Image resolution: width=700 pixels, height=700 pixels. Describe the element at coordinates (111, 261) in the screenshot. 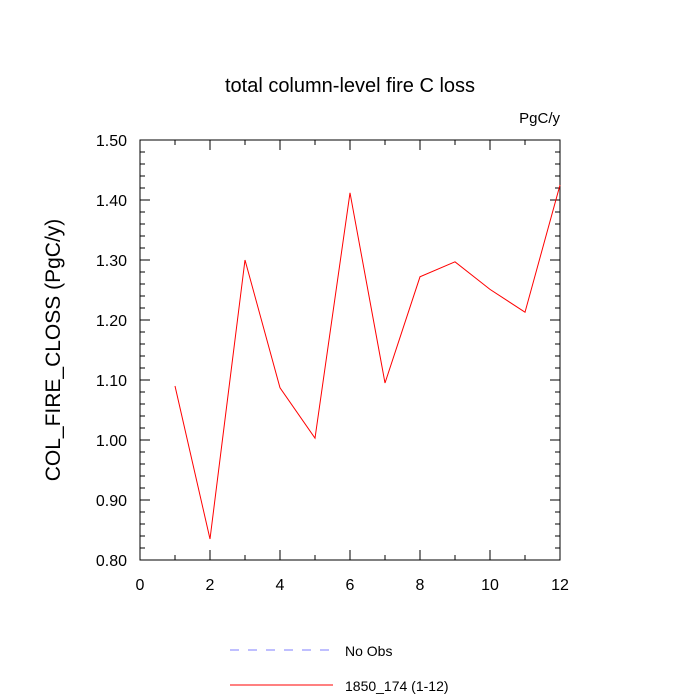

I see `y-tick-label: 1.30` at that location.